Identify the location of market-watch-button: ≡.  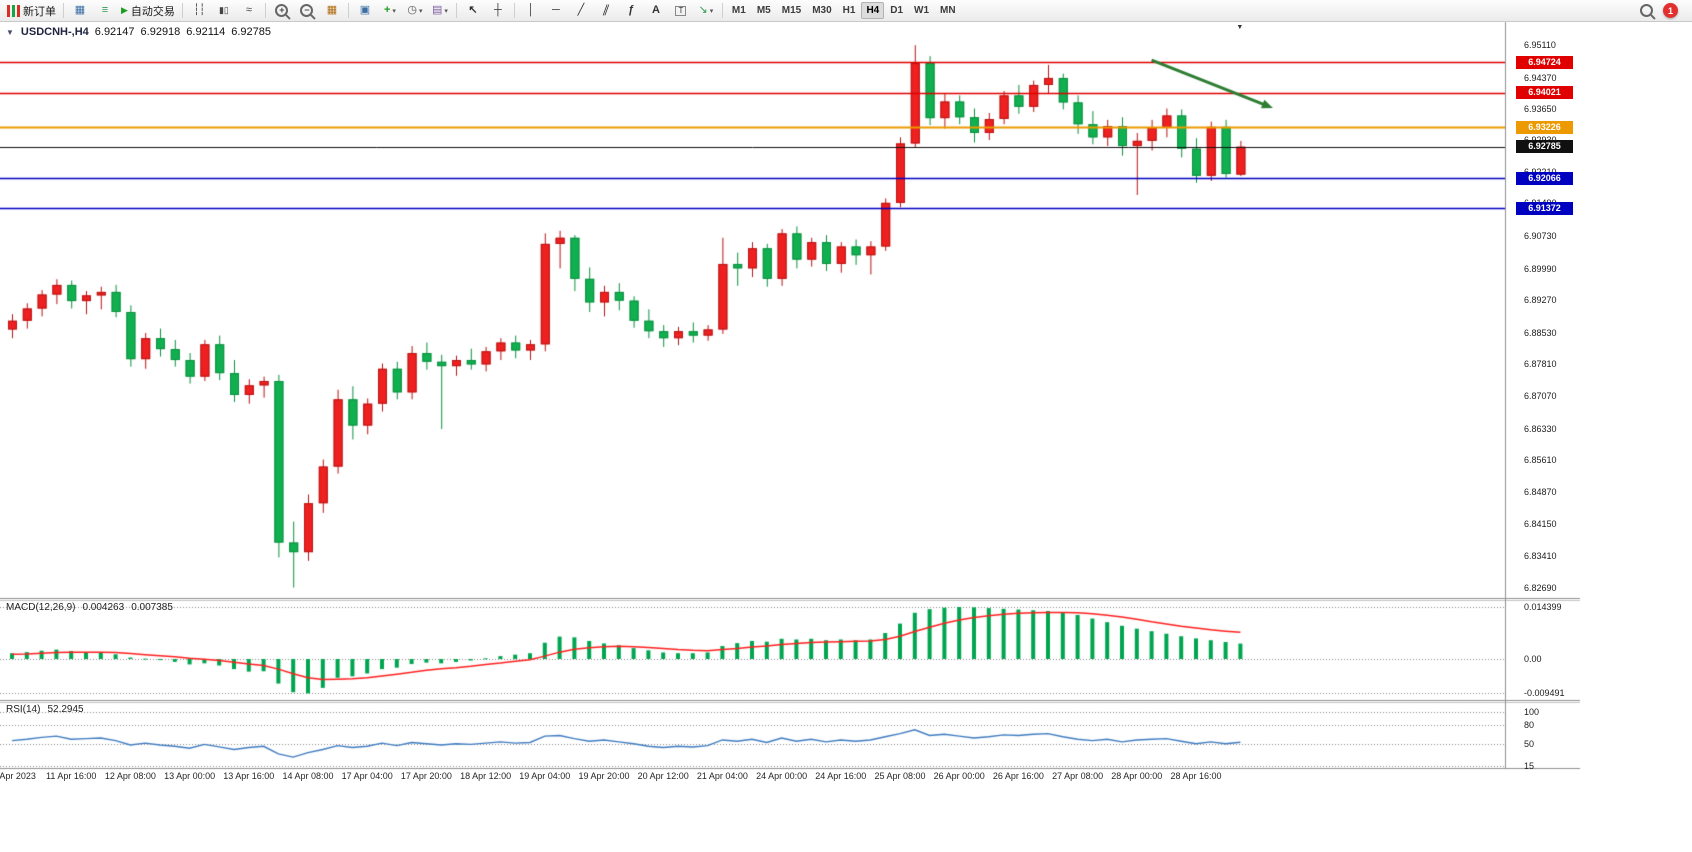
(105, 11).